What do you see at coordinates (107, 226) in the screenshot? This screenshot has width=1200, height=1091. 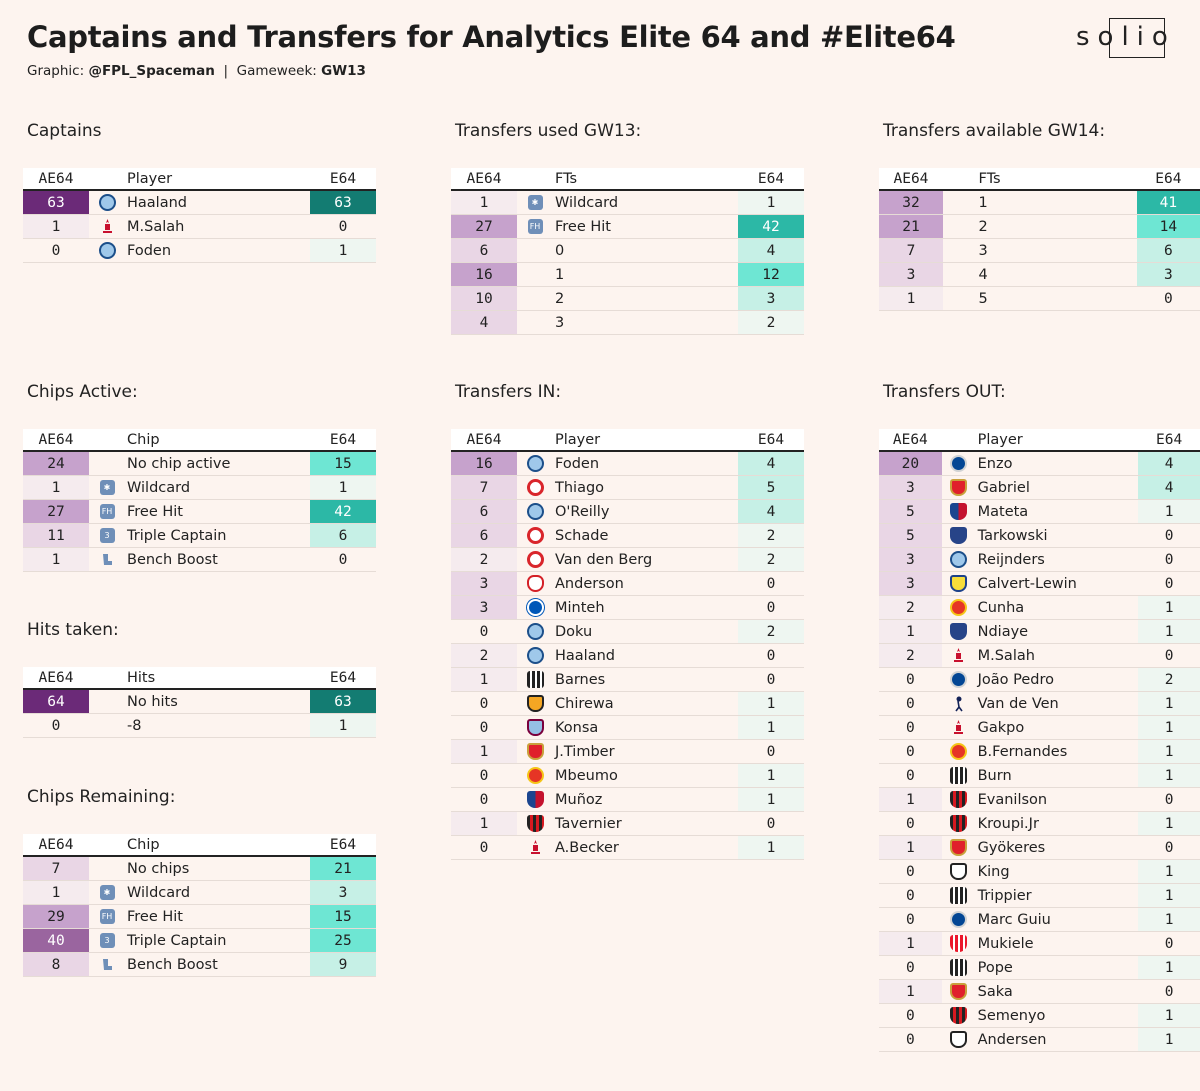 I see `liverpool-crest-icon` at bounding box center [107, 226].